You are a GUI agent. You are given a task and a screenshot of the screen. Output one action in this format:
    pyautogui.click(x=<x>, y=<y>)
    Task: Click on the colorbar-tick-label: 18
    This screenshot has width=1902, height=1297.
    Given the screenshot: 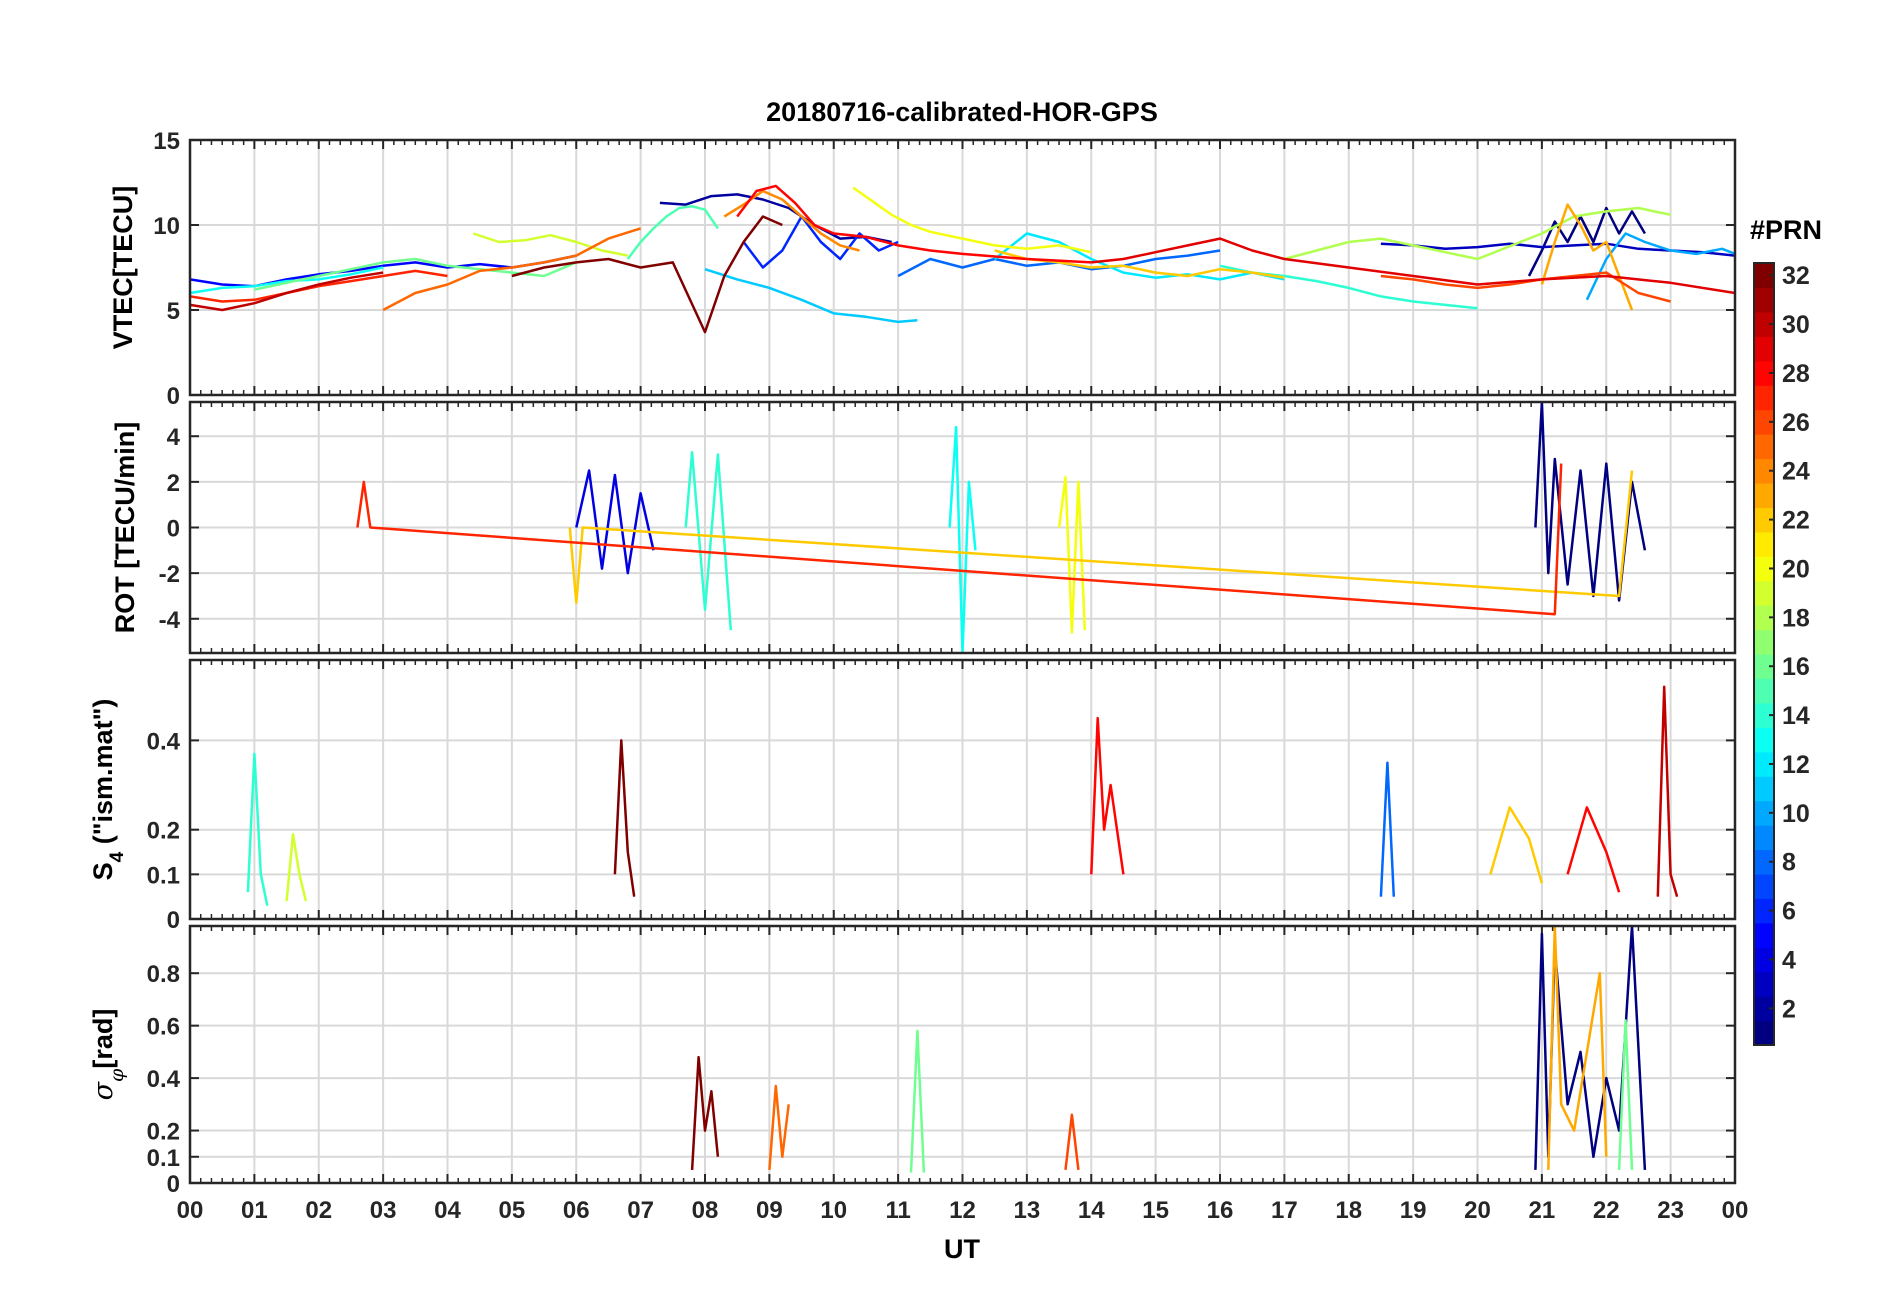 What is the action you would take?
    pyautogui.click(x=1796, y=618)
    